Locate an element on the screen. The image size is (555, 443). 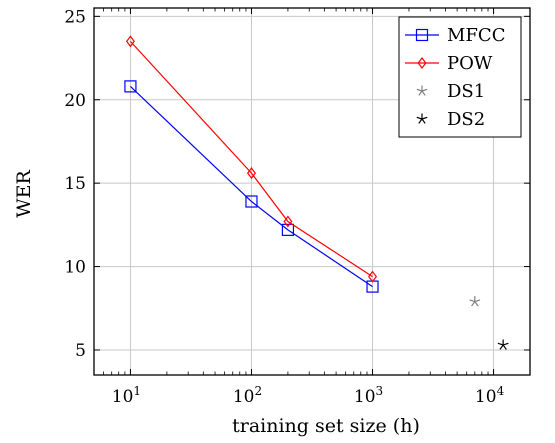
legend-item-ds1: DS1 is located at coordinates (450, 91).